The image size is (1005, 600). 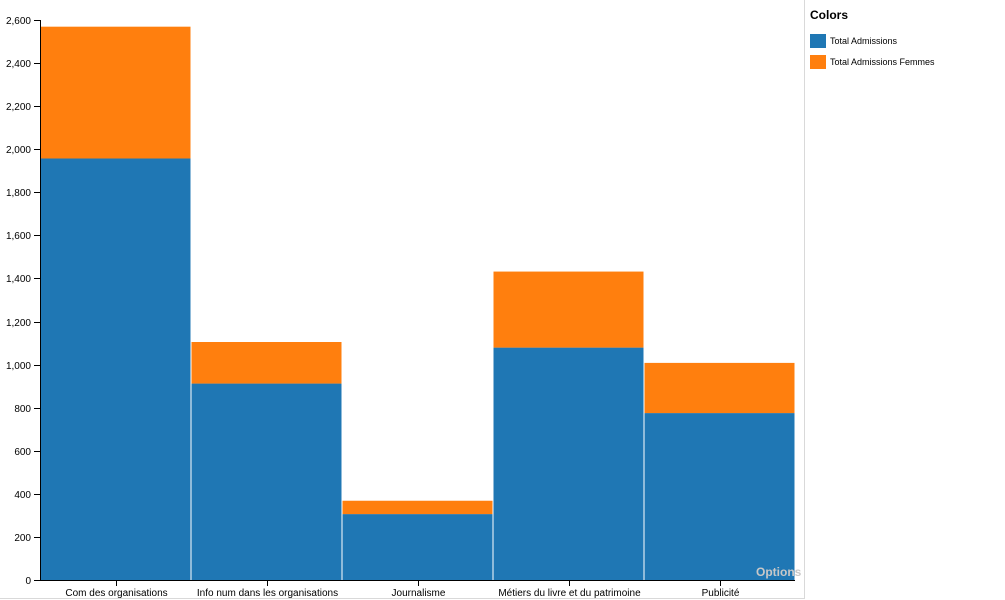 What do you see at coordinates (18, 279) in the screenshot?
I see `y-tick-label: 1,400` at bounding box center [18, 279].